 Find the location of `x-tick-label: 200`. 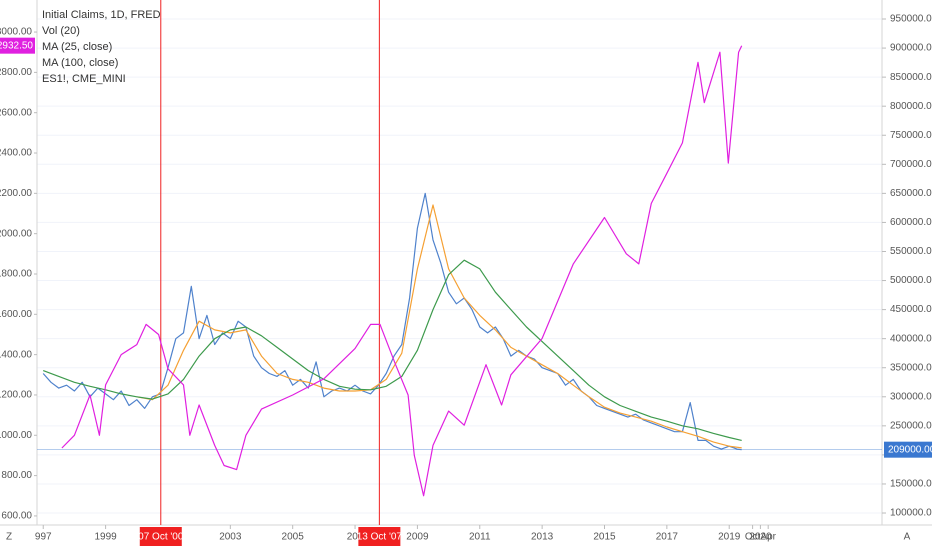

x-tick-label: 200 is located at coordinates (355, 537).